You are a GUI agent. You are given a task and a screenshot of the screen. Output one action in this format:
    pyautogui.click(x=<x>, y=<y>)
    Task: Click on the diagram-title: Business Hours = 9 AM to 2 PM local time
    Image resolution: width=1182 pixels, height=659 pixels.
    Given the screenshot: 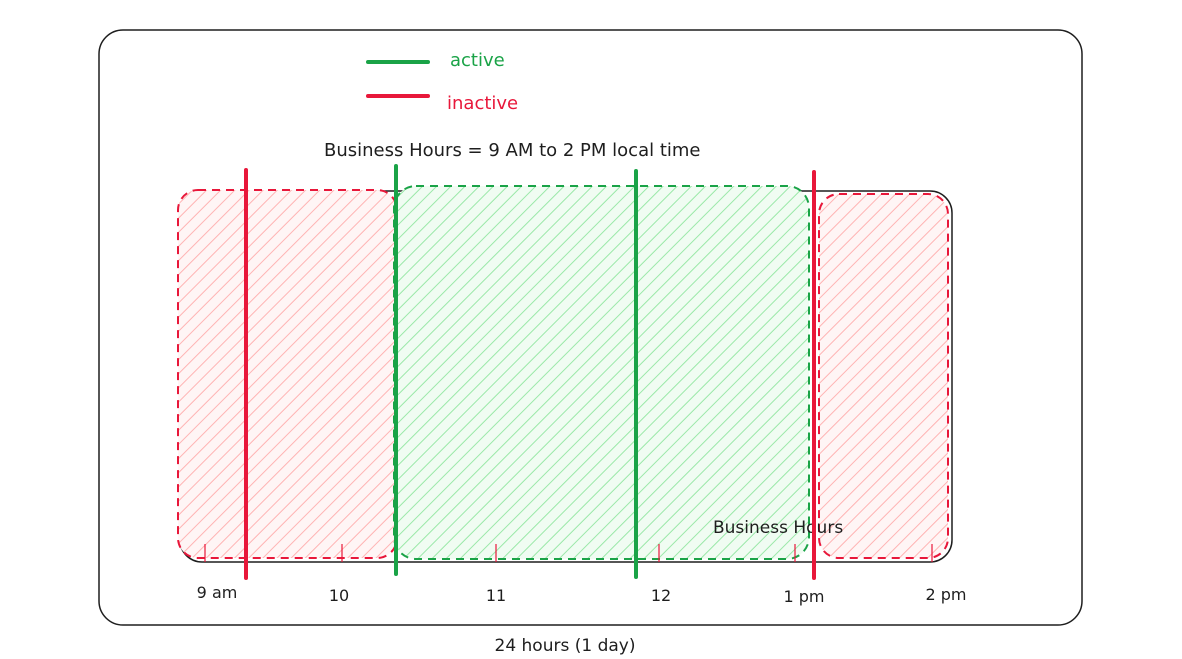 What is the action you would take?
    pyautogui.click(x=512, y=150)
    